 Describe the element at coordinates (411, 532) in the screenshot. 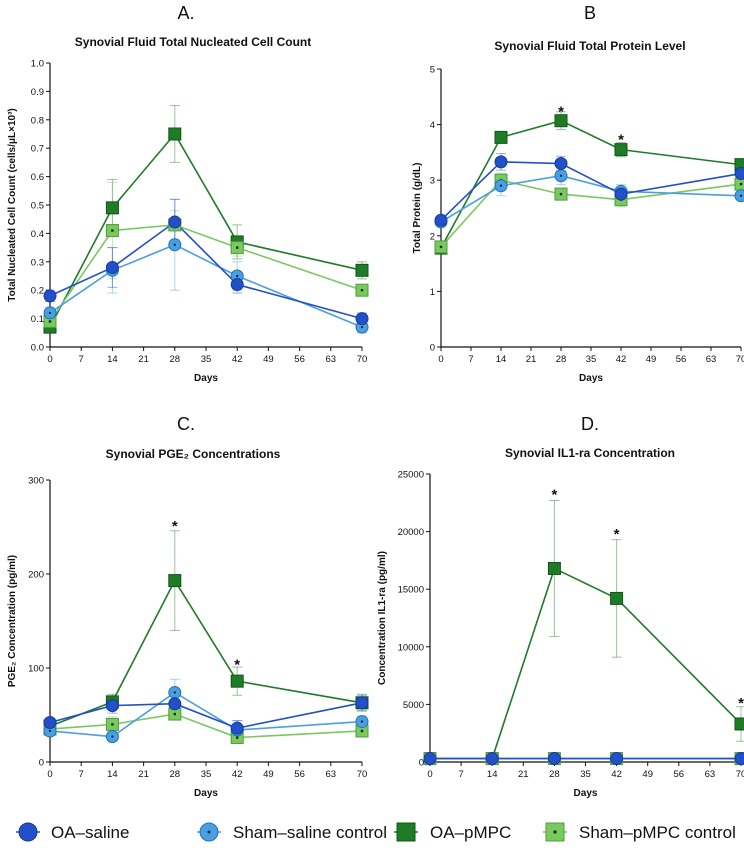

I see `y-tick-label: 20000` at that location.